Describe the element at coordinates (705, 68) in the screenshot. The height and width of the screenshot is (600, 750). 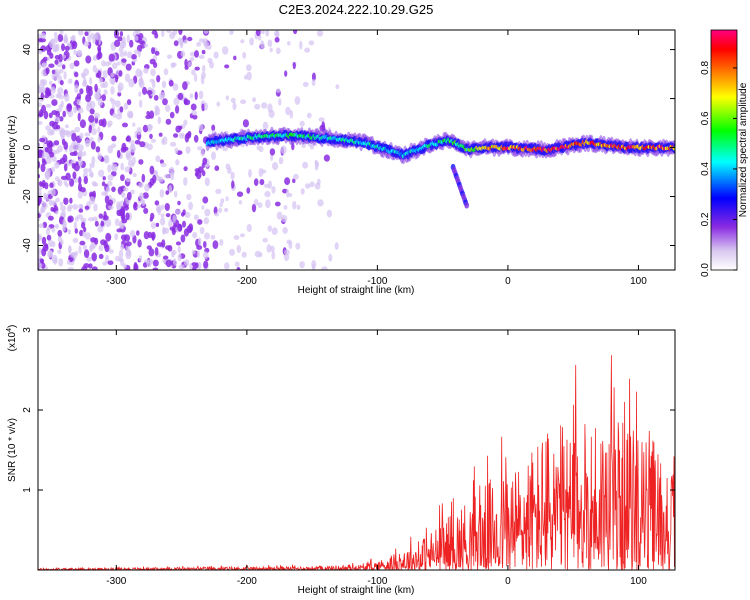
I see `colorbar-tick-label: 0.8` at that location.